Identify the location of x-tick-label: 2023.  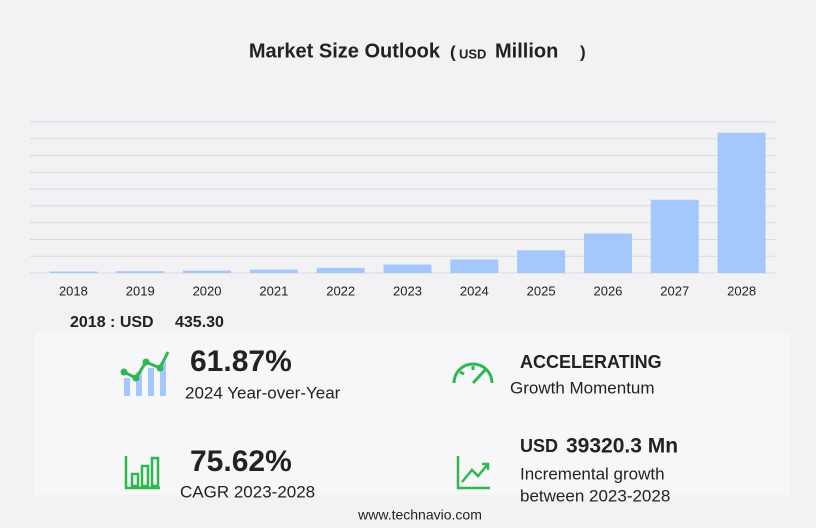
(407, 290).